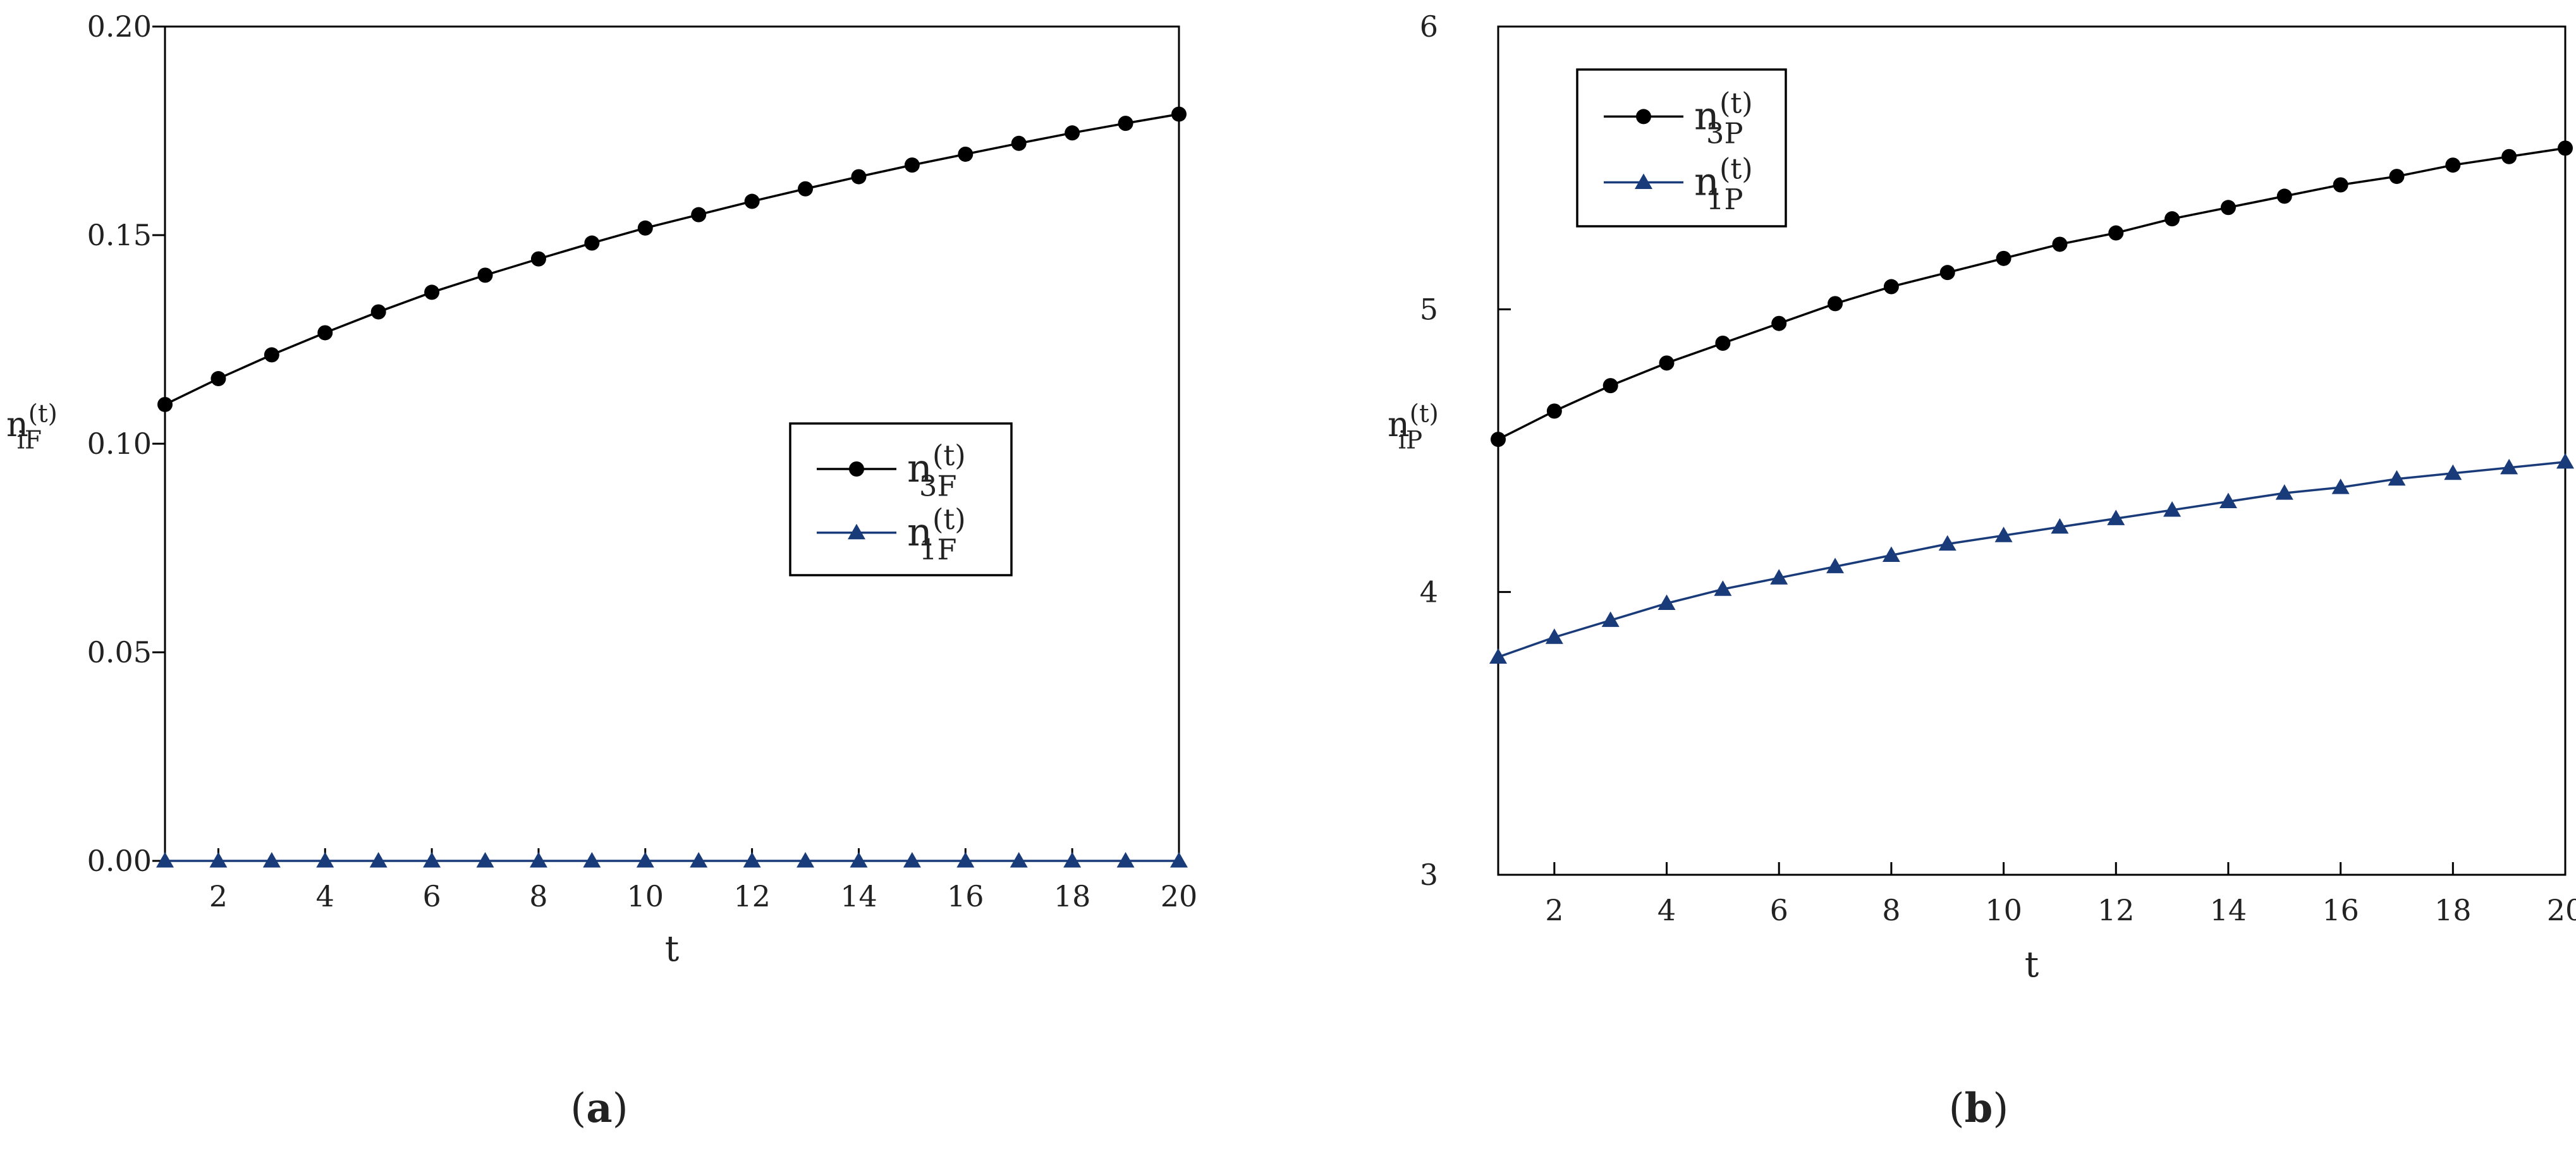 This screenshot has height=1151, width=2576. Describe the element at coordinates (2340, 910) in the screenshot. I see `x-tick-label-b-16: 16` at that location.